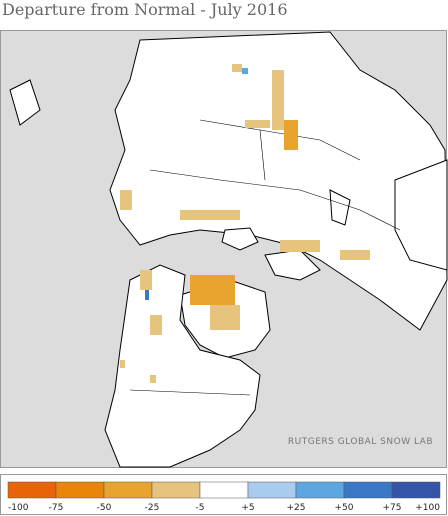  What do you see at coordinates (104, 508) in the screenshot?
I see `legend-label: -50` at bounding box center [104, 508].